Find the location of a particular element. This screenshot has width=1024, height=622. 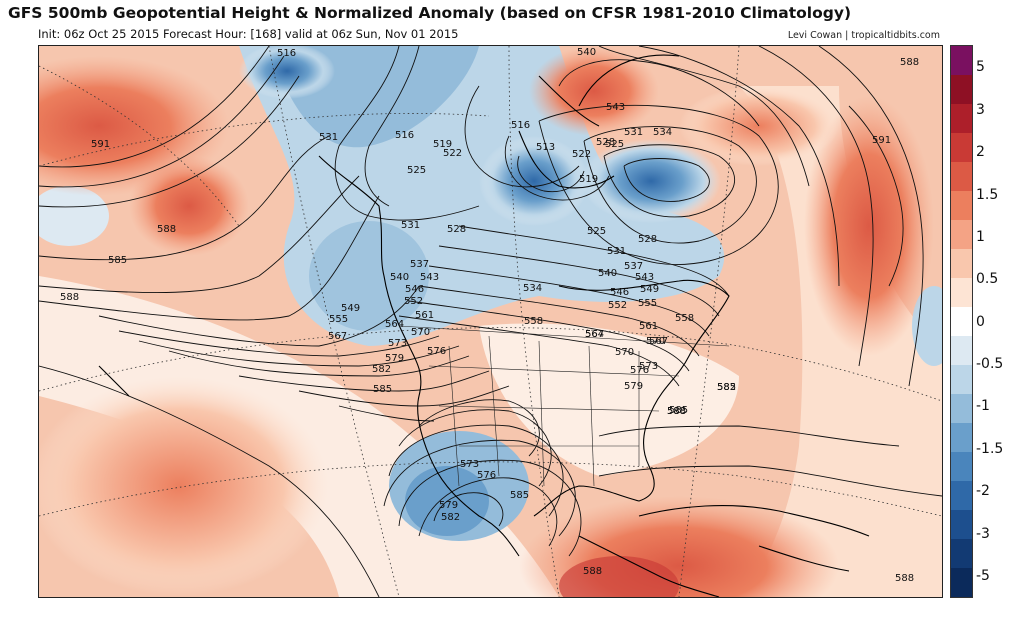

positive-anomaly-greenland is located at coordinates (594, 91).